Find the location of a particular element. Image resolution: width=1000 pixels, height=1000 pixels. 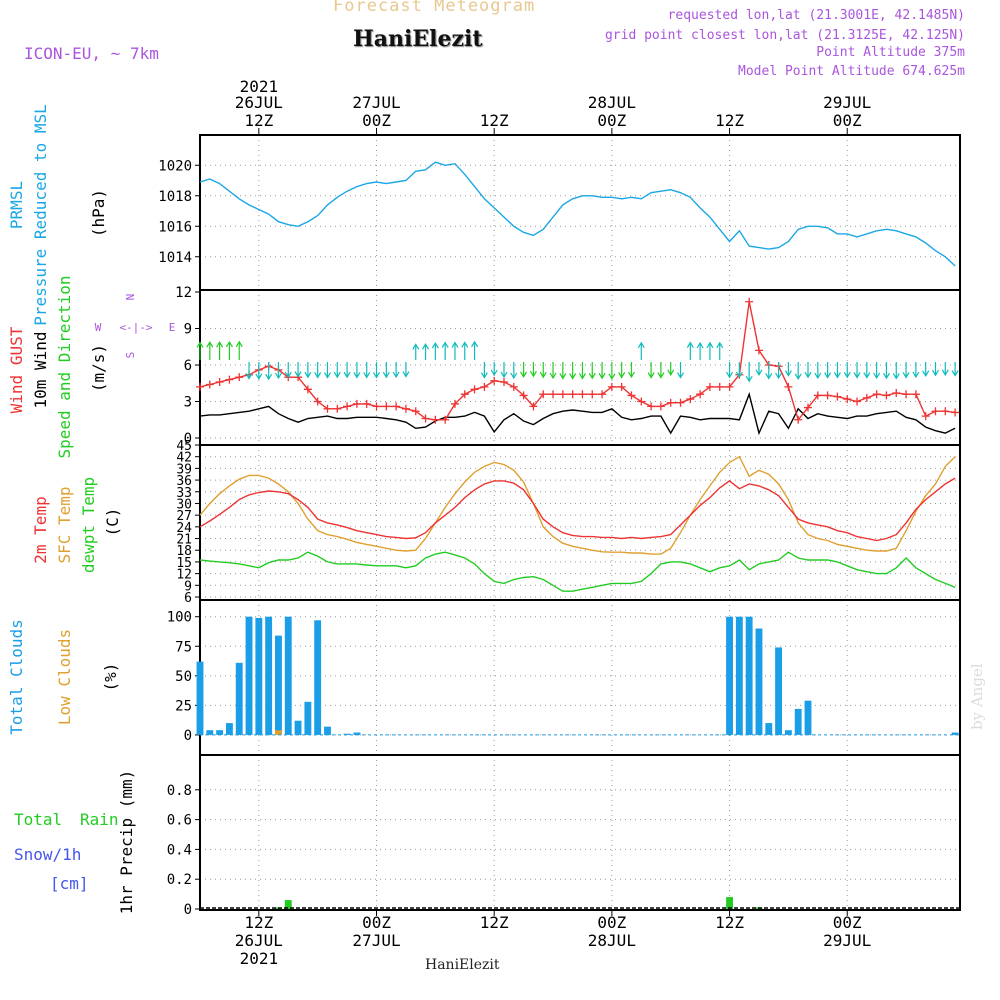

y-tick-label: 21 is located at coordinates (184, 540).